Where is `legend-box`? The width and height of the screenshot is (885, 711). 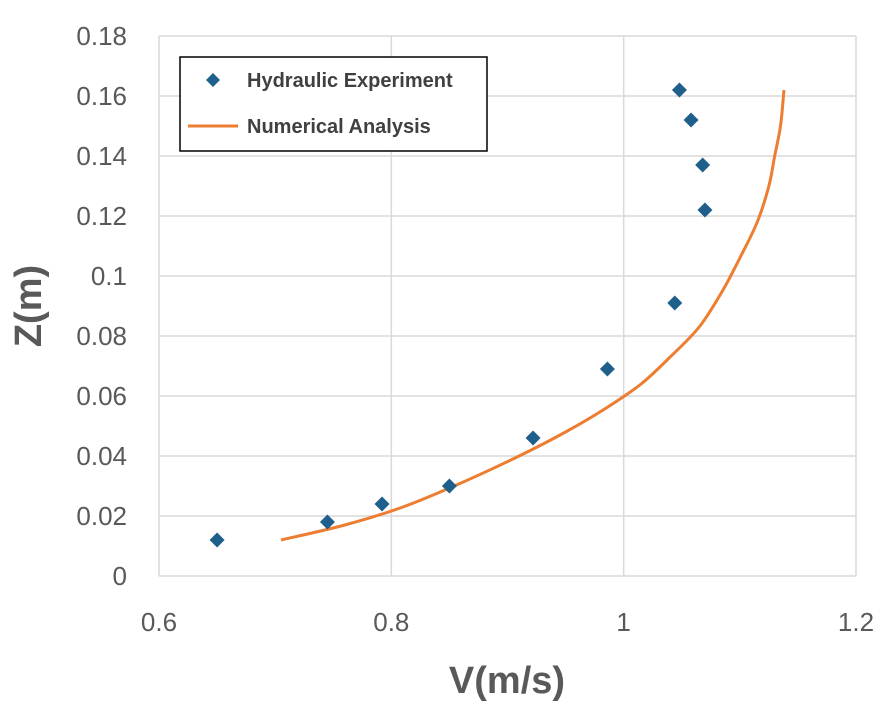 legend-box is located at coordinates (333, 104).